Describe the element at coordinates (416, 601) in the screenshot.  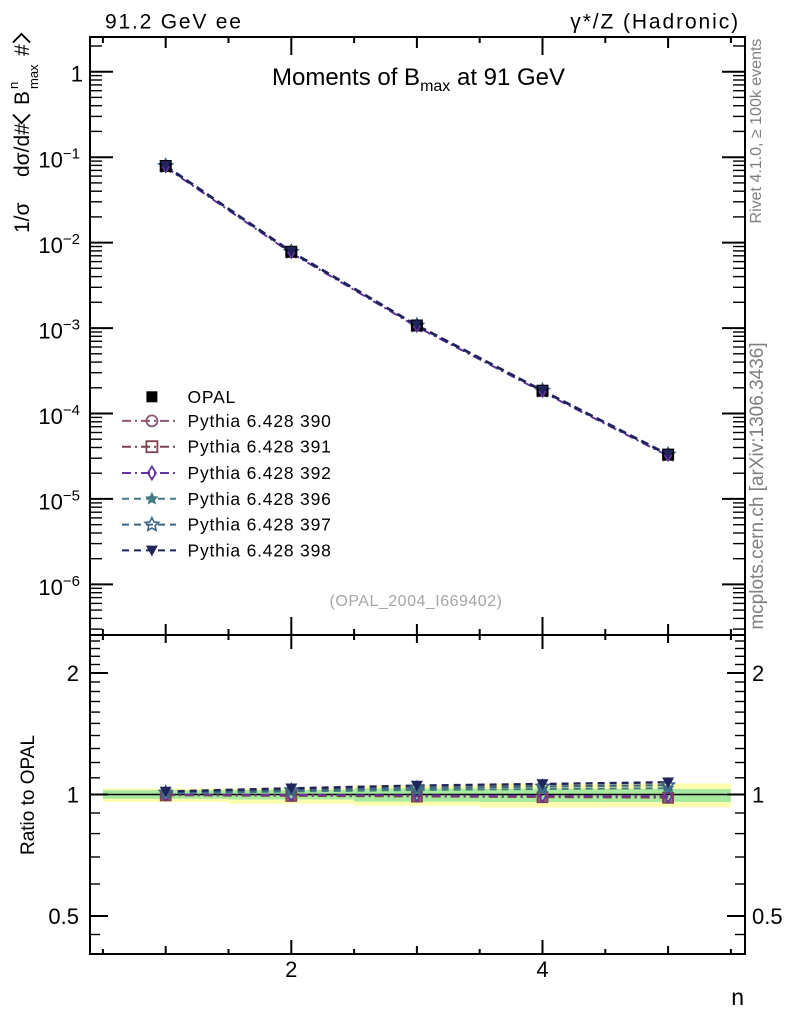
I see `svg-text: (OPAL_2004_I669402)` at that location.